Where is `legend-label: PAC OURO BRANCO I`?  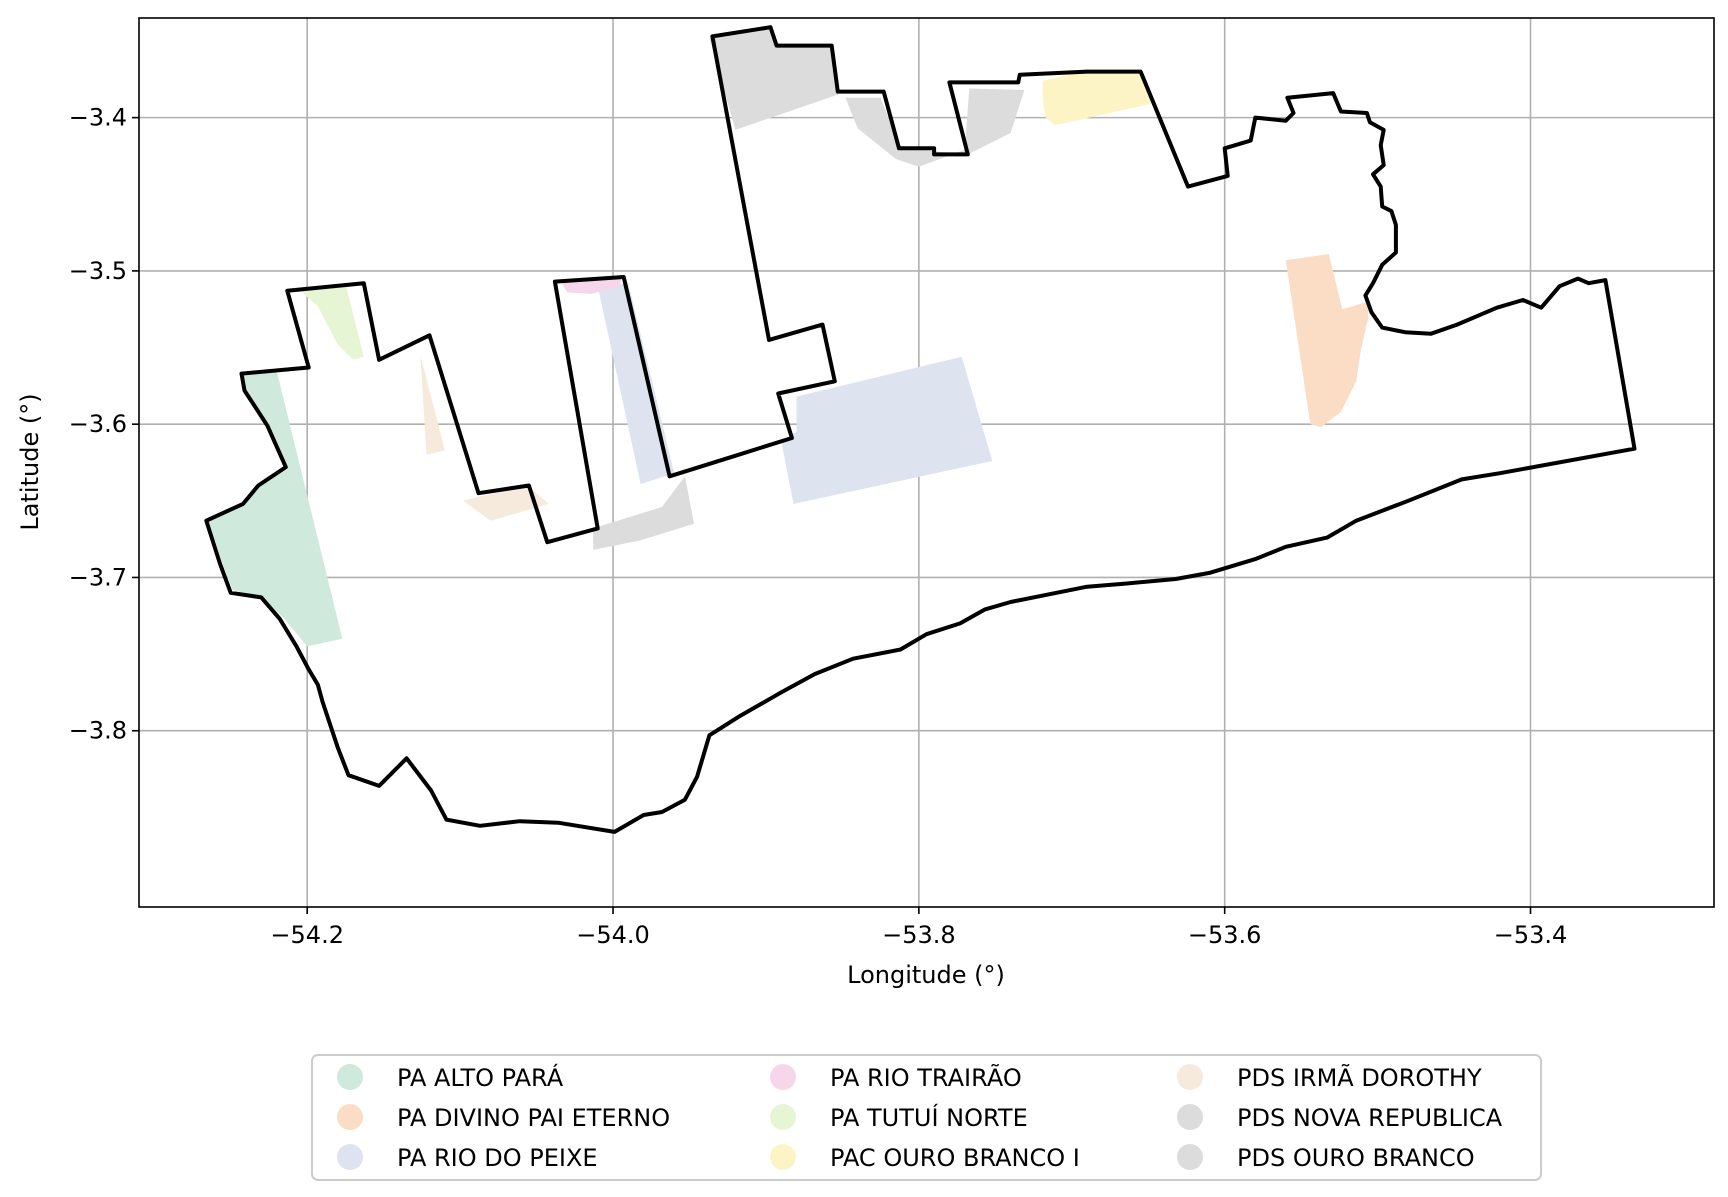 legend-label: PAC OURO BRANCO I is located at coordinates (955, 1158).